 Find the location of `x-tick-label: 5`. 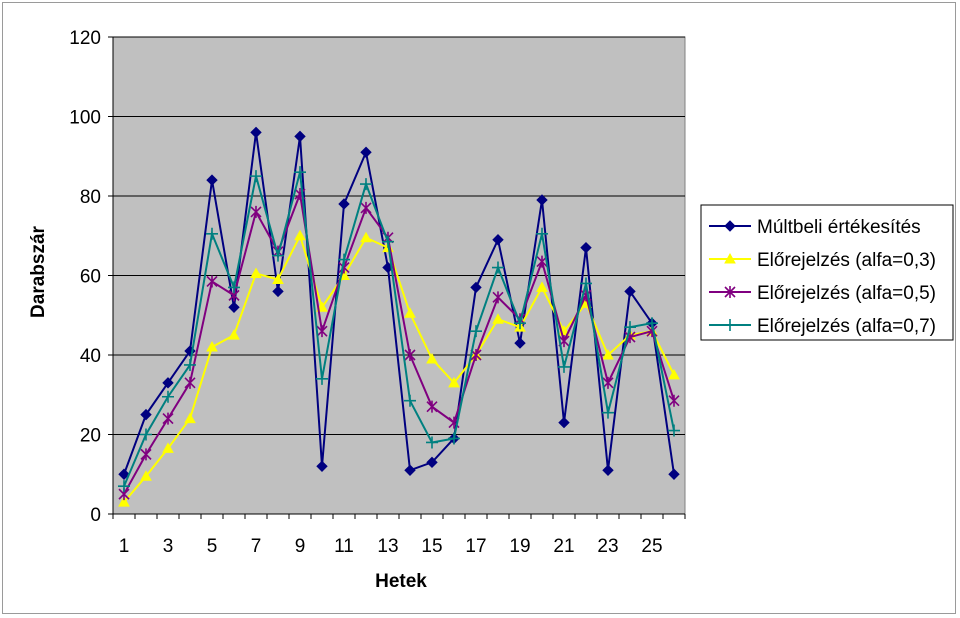

x-tick-label: 5 is located at coordinates (212, 546).